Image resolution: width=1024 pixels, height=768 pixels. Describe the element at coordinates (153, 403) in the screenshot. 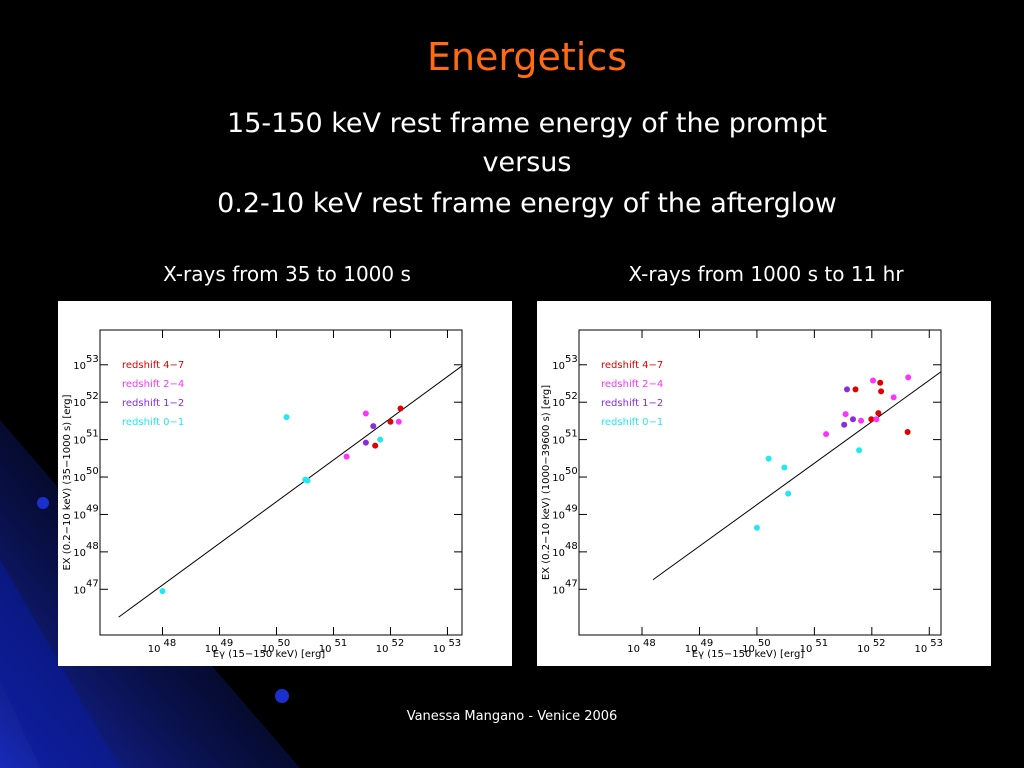

I see `legend-label: redshift 1−2` at that location.